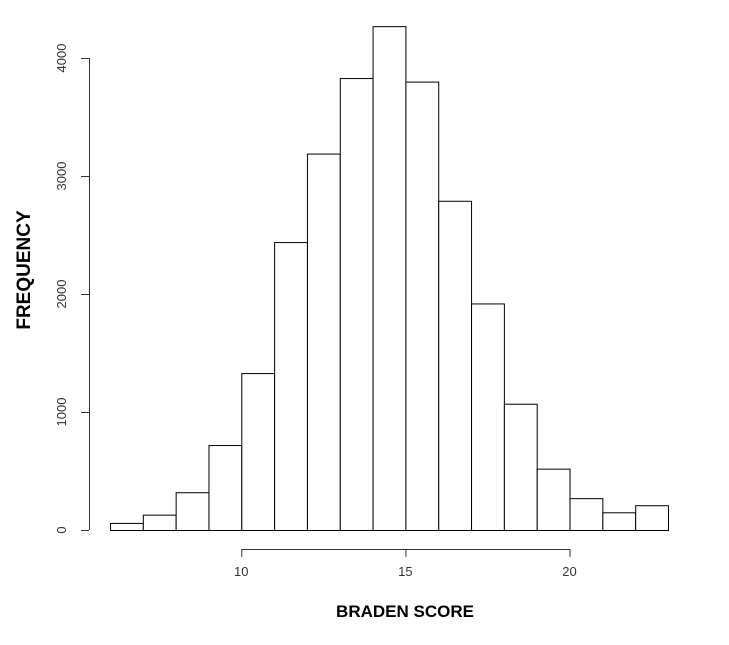 This screenshot has height=645, width=729. What do you see at coordinates (61, 412) in the screenshot?
I see `y-tick-label-1000: 1000` at bounding box center [61, 412].